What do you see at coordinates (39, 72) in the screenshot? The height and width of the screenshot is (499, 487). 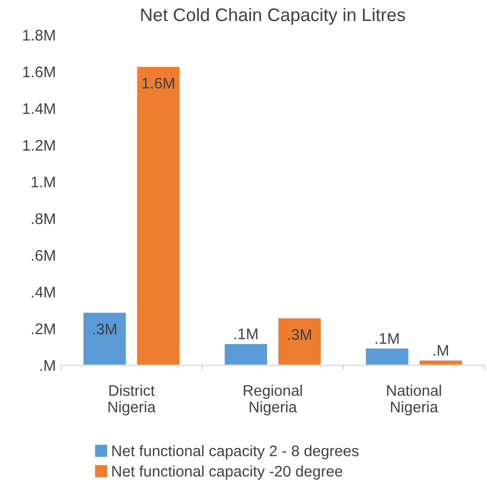 I see `y-tick-label: 1.6M` at bounding box center [39, 72].